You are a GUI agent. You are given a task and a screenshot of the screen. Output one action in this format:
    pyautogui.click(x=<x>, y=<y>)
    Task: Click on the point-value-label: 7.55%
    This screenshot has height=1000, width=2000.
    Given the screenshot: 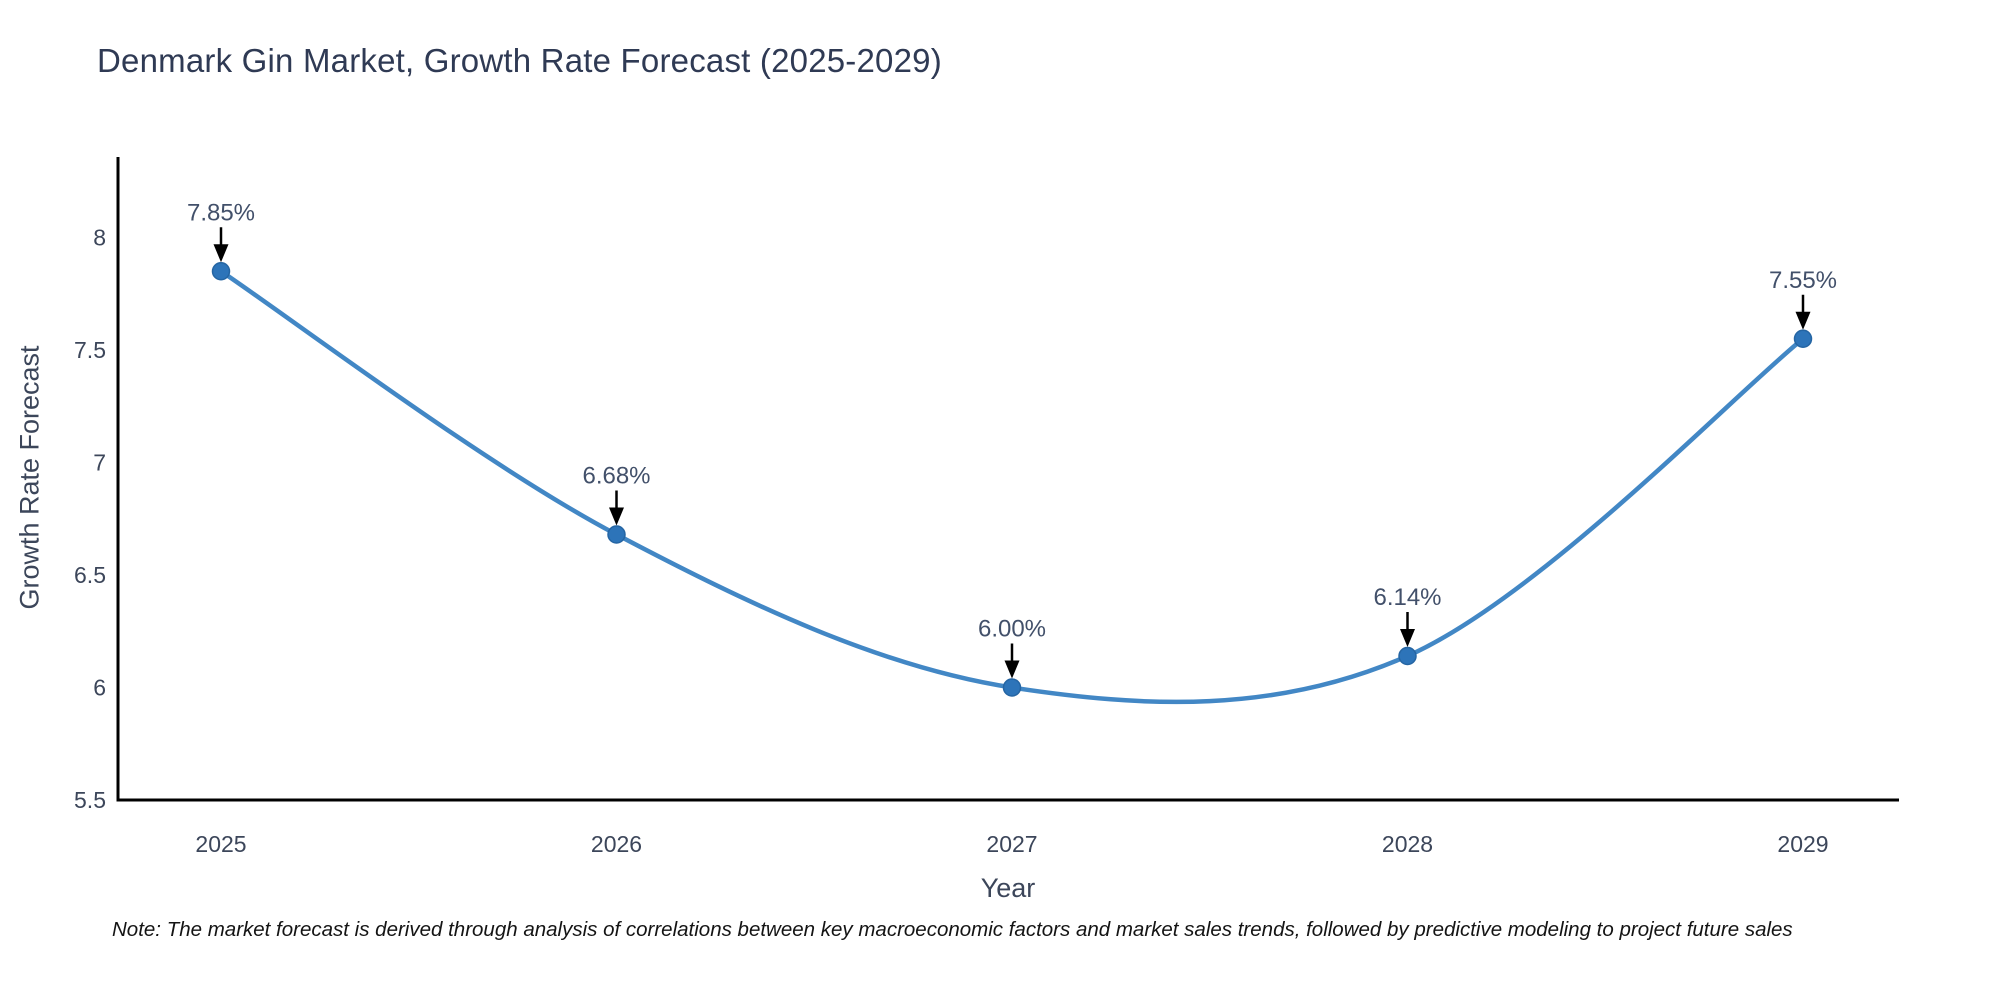 What is the action you would take?
    pyautogui.click(x=1803, y=280)
    